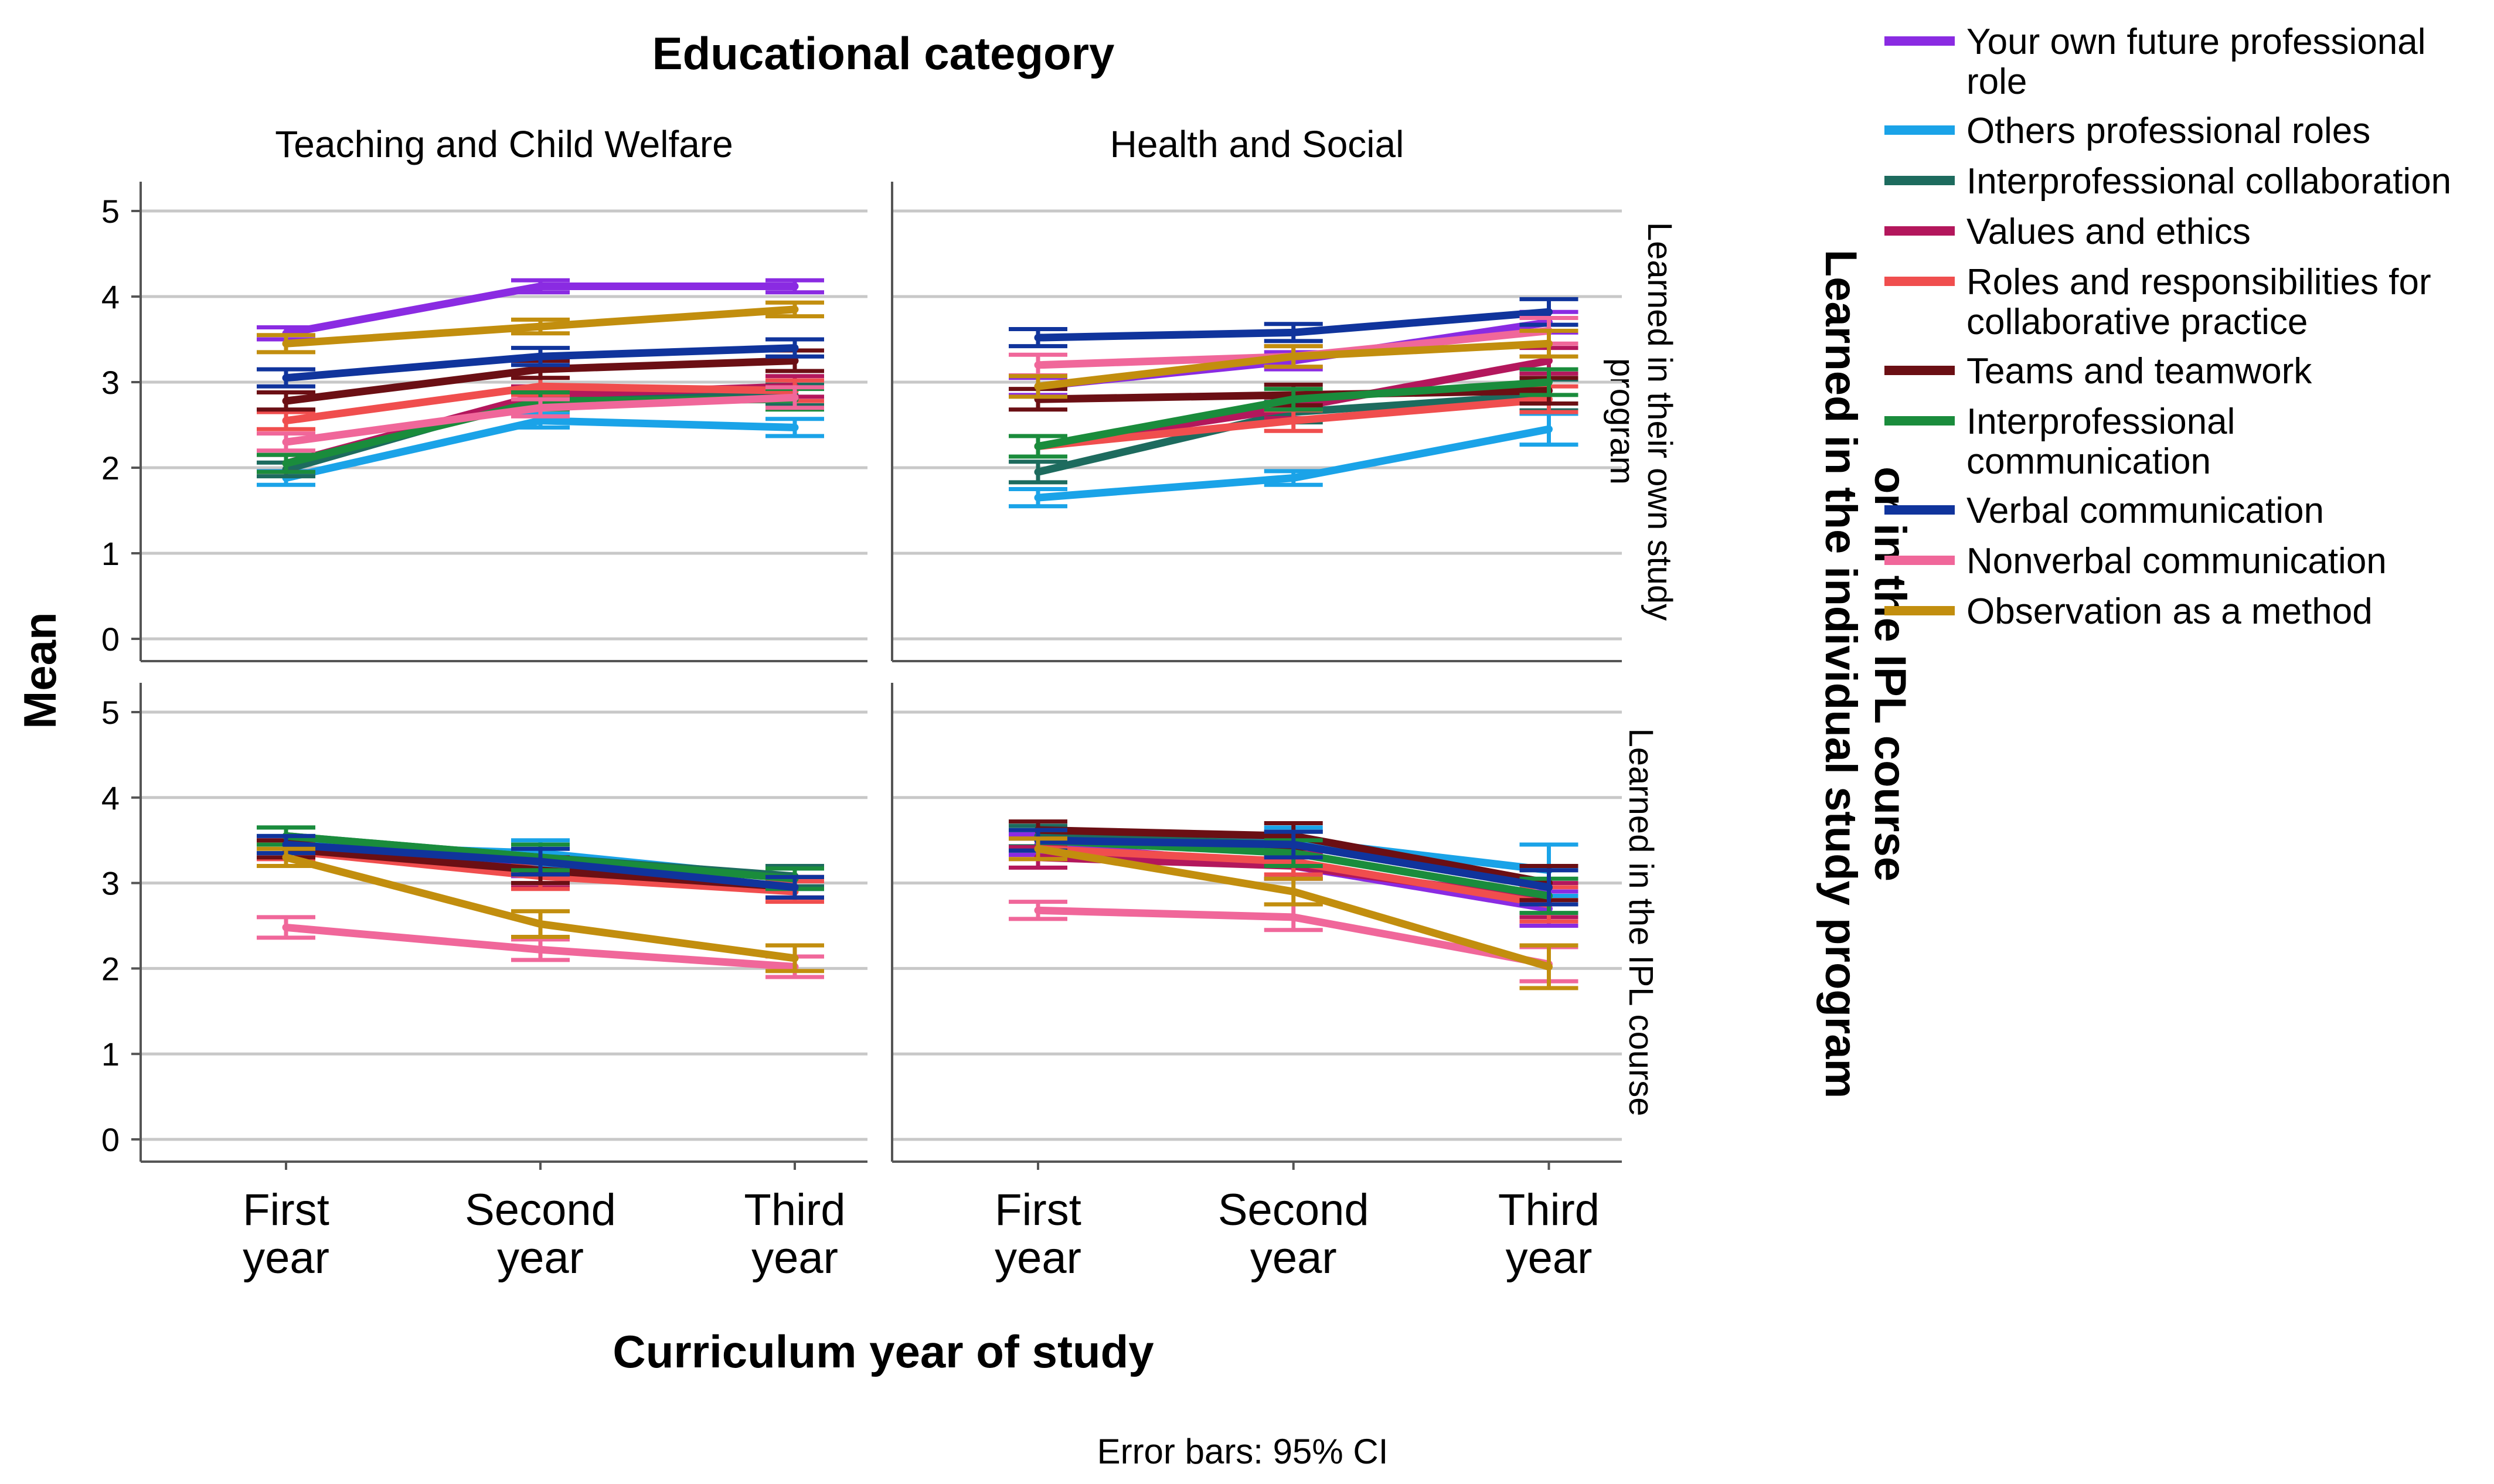 The image size is (2494, 1484). I want to click on x-axis-title: Curriculum year of study, so click(884, 1352).